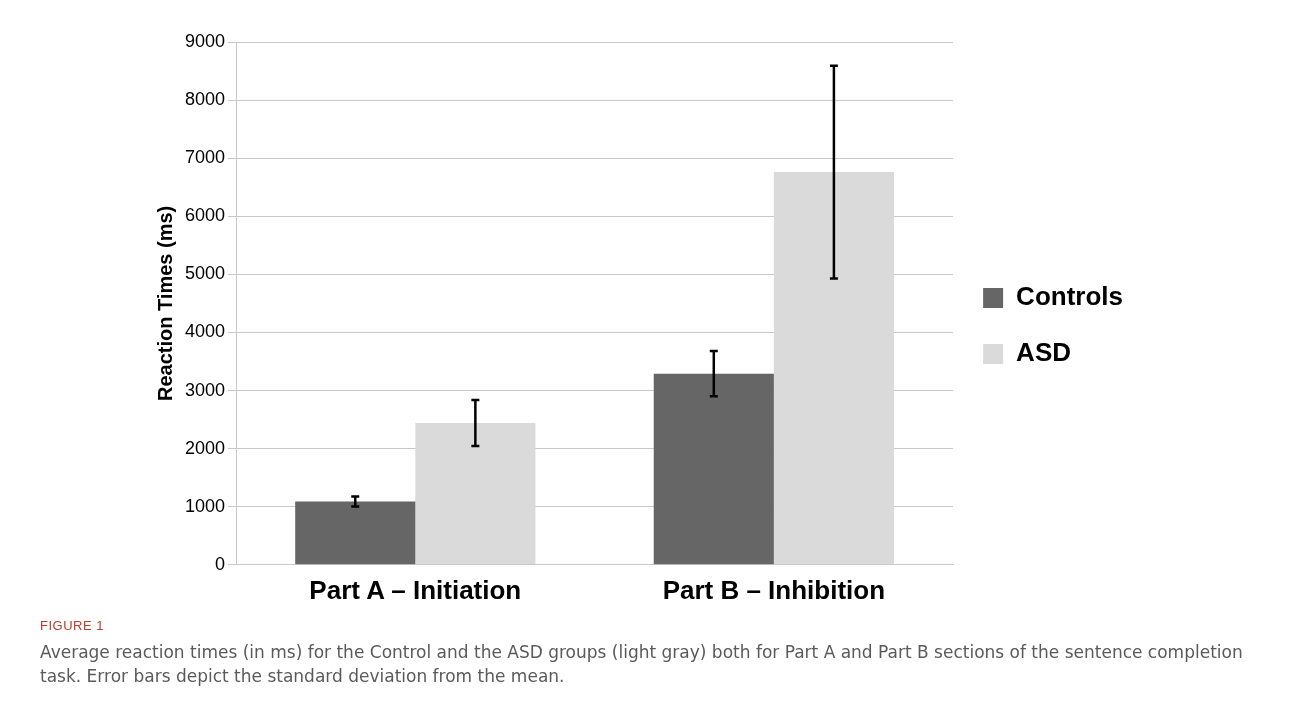 Image resolution: width=1293 pixels, height=707 pixels. Describe the element at coordinates (205, 215) in the screenshot. I see `y-tick-label: 6000` at that location.